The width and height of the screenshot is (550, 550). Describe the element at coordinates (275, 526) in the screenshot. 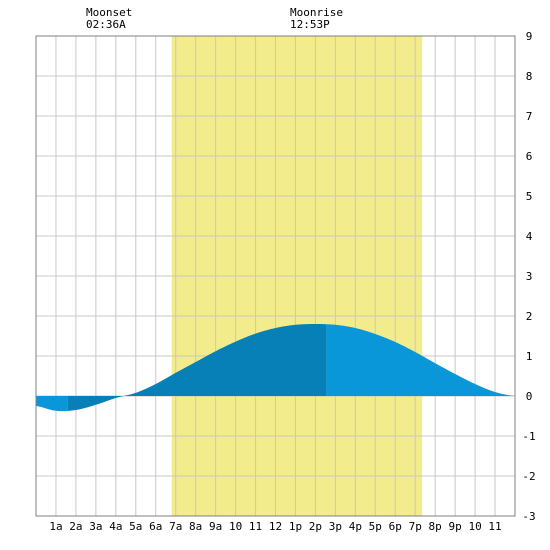

I see `x-tick-label: 12` at that location.